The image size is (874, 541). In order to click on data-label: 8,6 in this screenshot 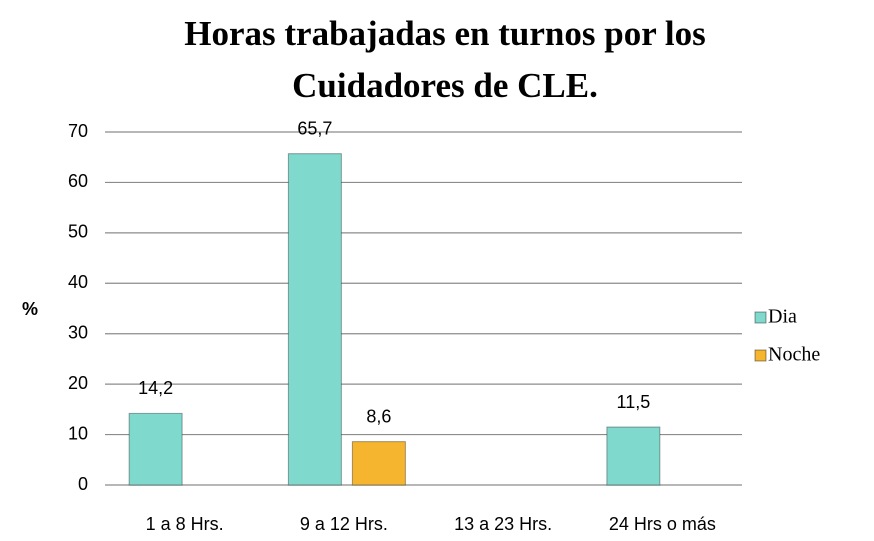, I will do `click(378, 416)`.